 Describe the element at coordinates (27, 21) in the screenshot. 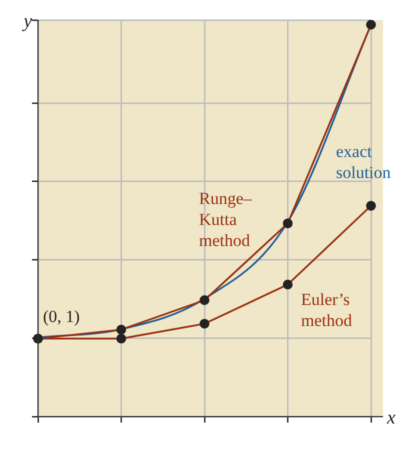

I see `y-axis-title: y` at that location.